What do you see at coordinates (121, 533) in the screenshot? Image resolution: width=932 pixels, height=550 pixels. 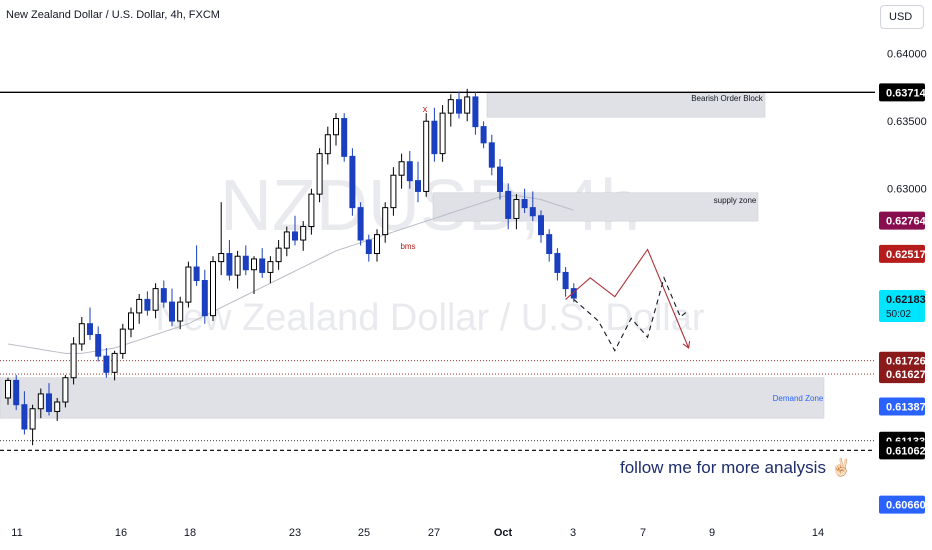 I see `x-tick-label: 16` at bounding box center [121, 533].